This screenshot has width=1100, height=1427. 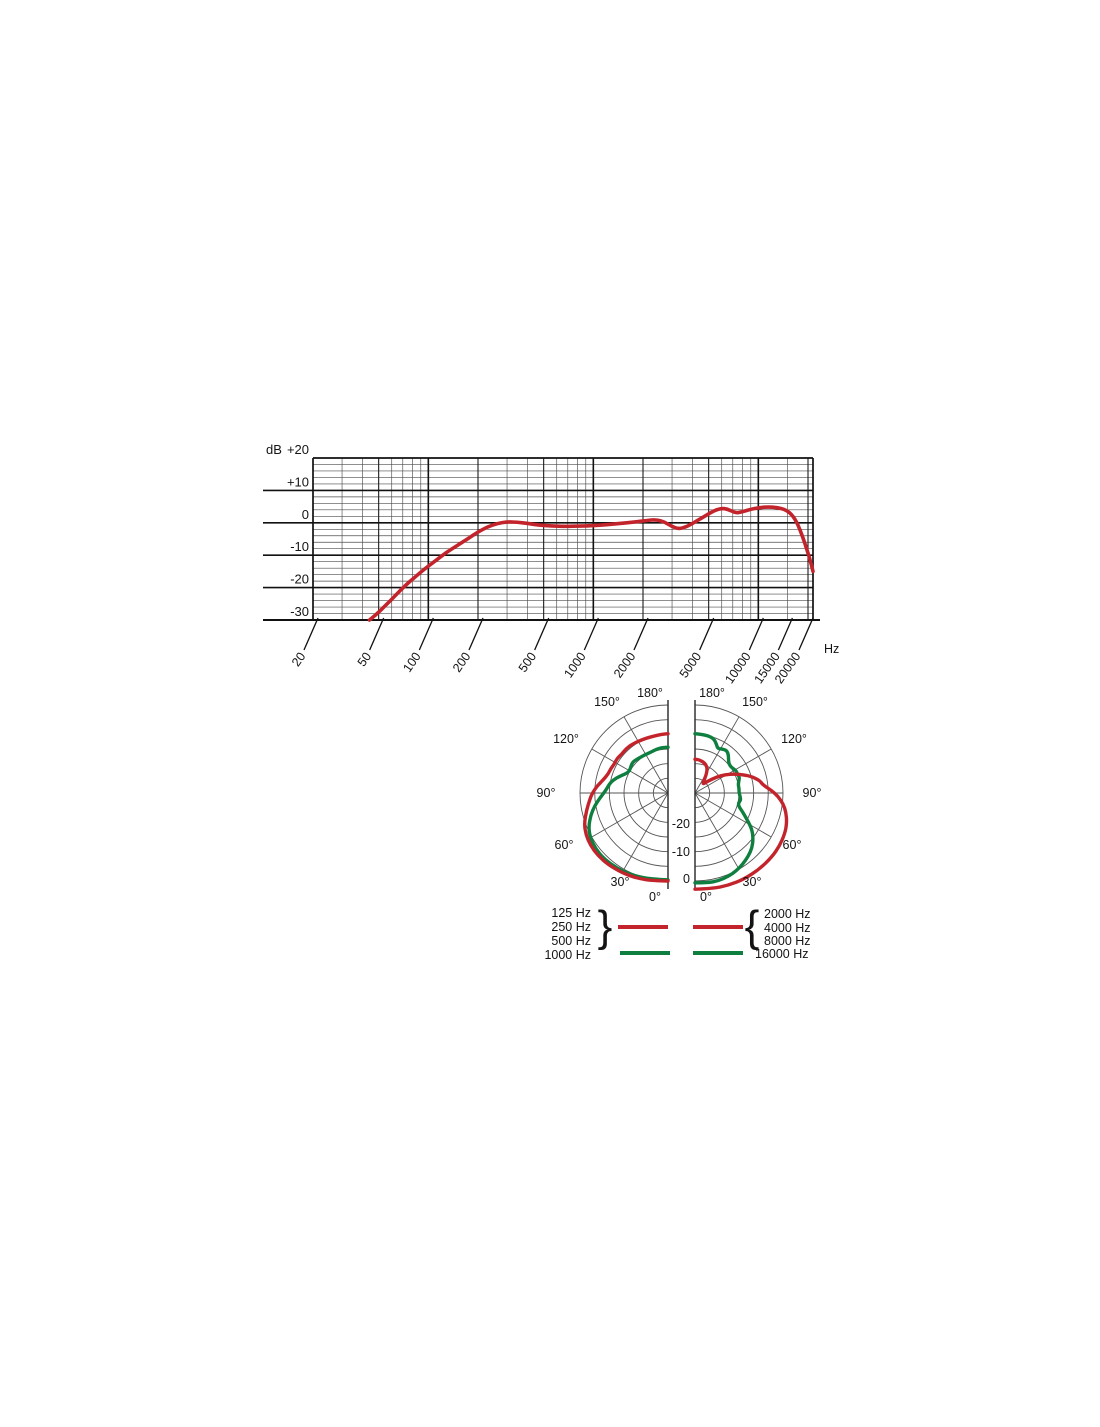 What do you see at coordinates (364, 659) in the screenshot?
I see `x-axis-tick-label: 50` at bounding box center [364, 659].